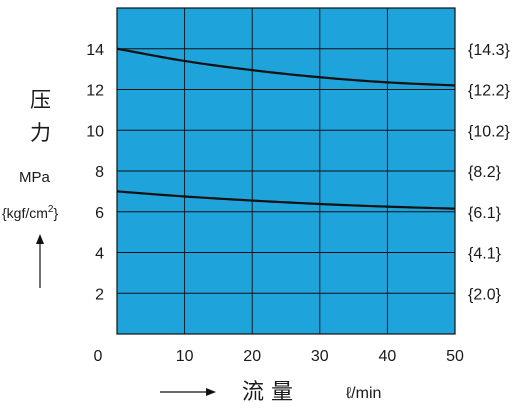 This screenshot has height=410, width=525. I want to click on y-axis-arrow, so click(40, 261).